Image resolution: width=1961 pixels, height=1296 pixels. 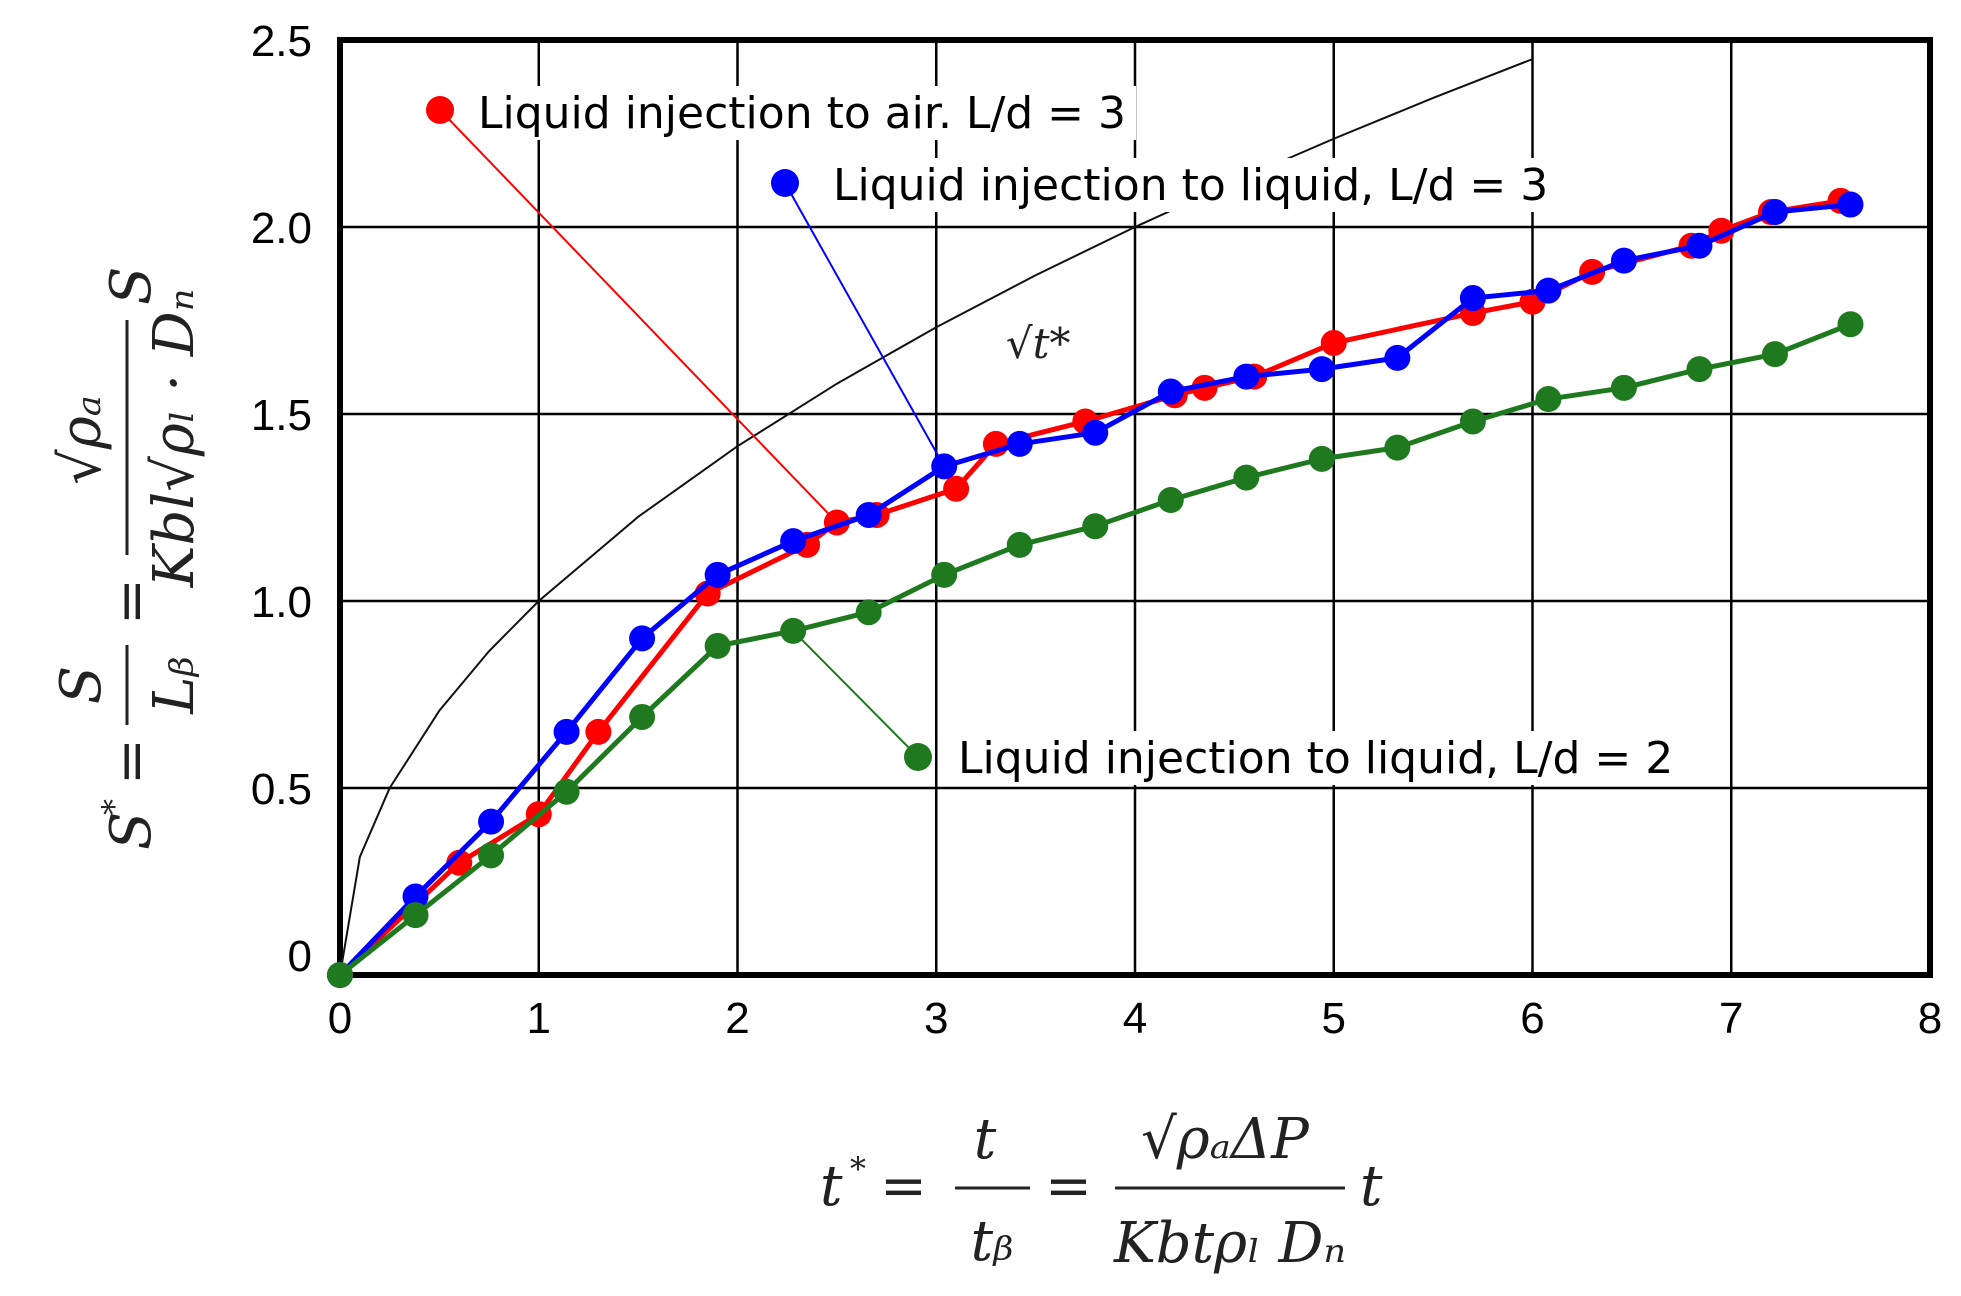 I want to click on legend-label: Liquid injection to air. L/d = 3, so click(x=802, y=113).